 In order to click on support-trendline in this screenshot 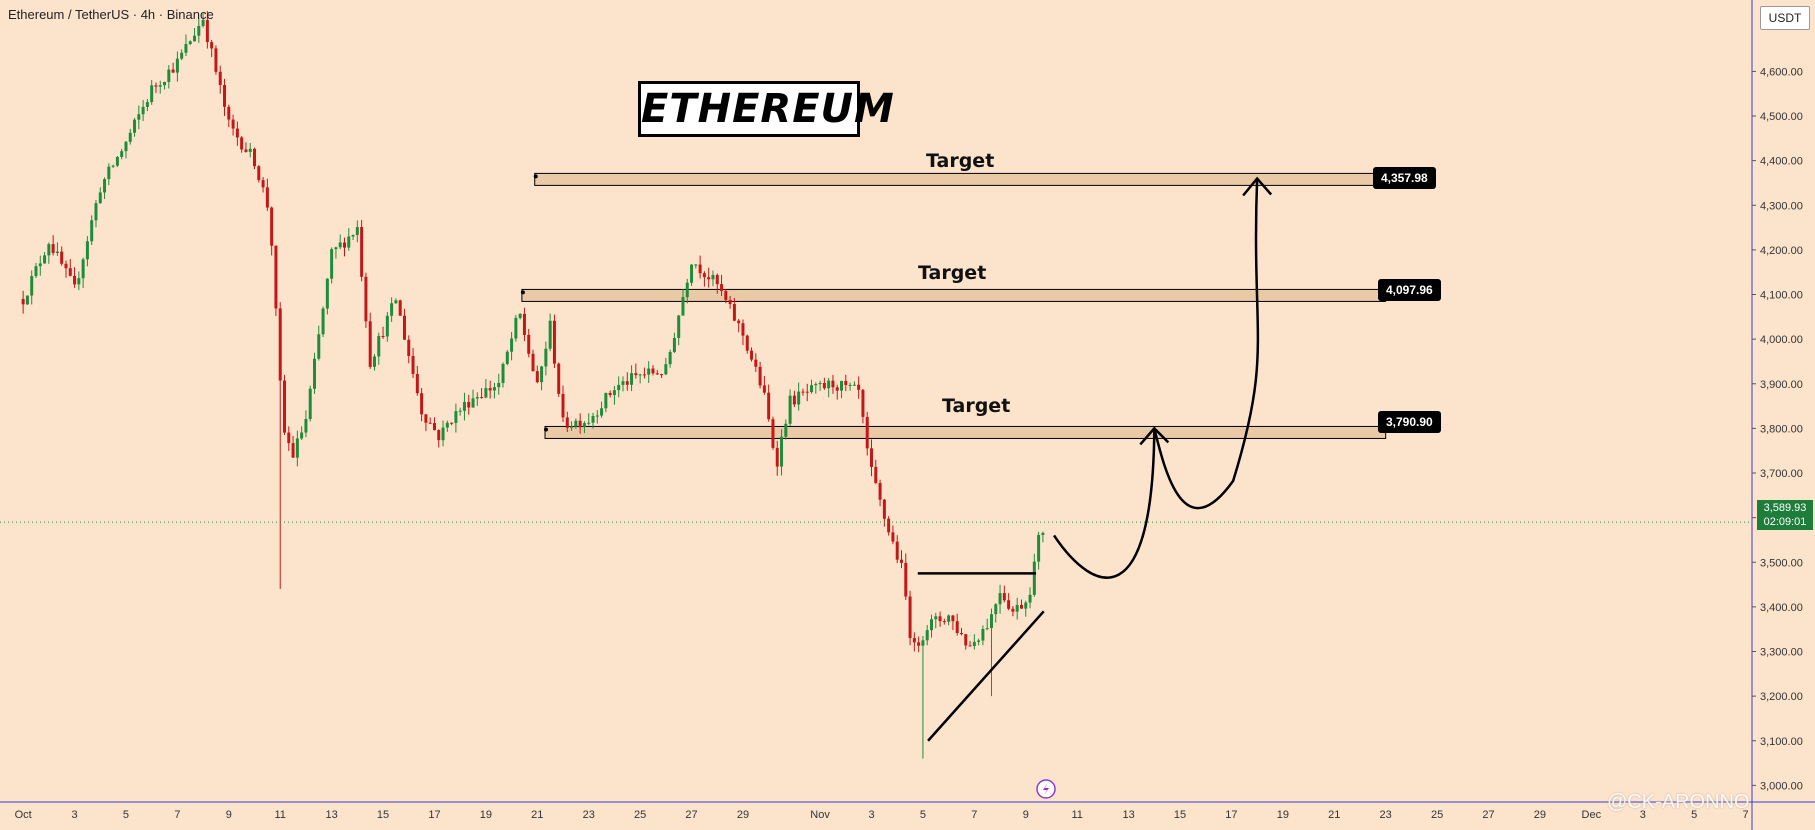, I will do `click(986, 676)`.